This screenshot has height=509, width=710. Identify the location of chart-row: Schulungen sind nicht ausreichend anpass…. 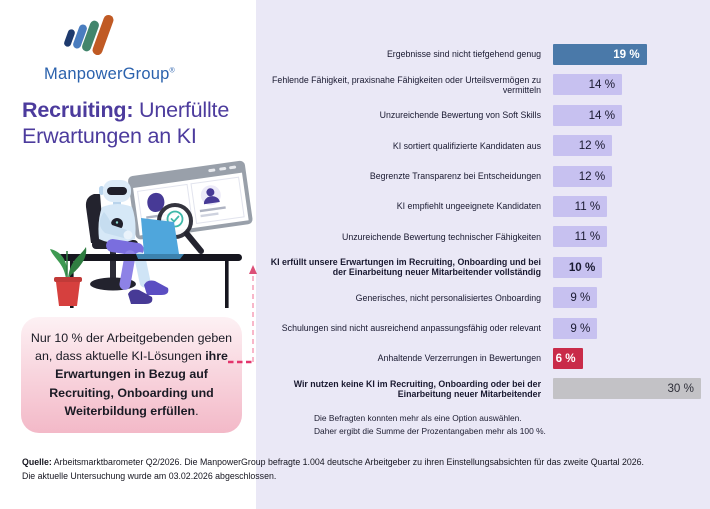
(486, 328).